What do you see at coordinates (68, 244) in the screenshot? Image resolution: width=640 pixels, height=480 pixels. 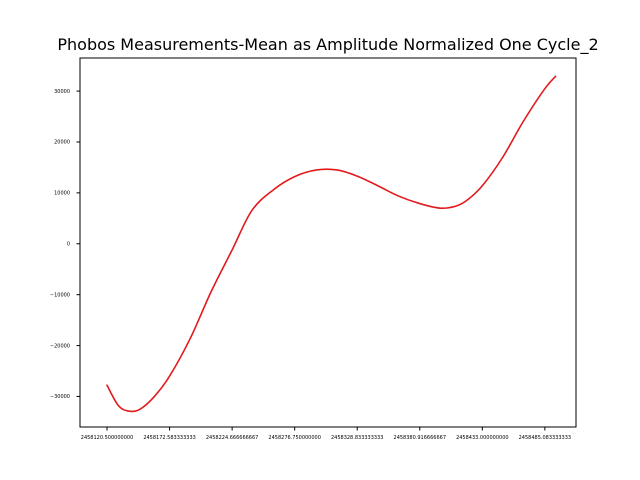 I see `y-tick-label: 0` at bounding box center [68, 244].